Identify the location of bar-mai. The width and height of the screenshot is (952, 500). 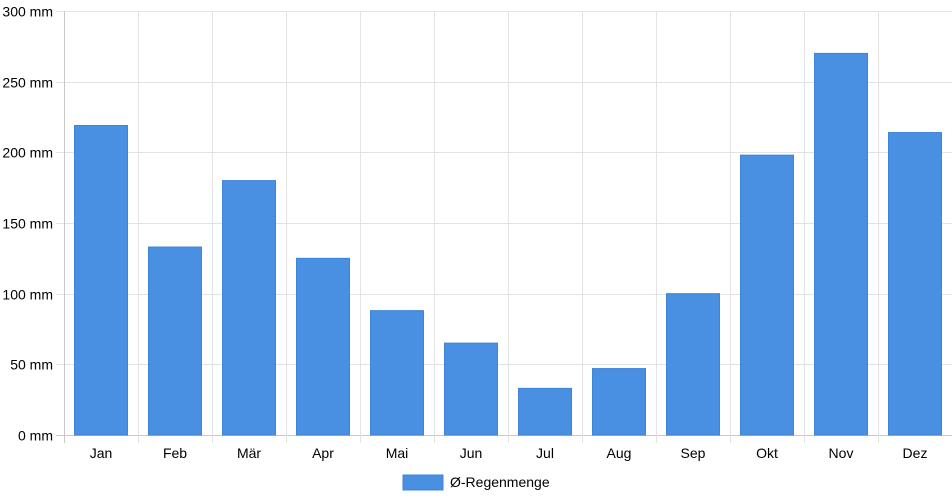
(397, 373).